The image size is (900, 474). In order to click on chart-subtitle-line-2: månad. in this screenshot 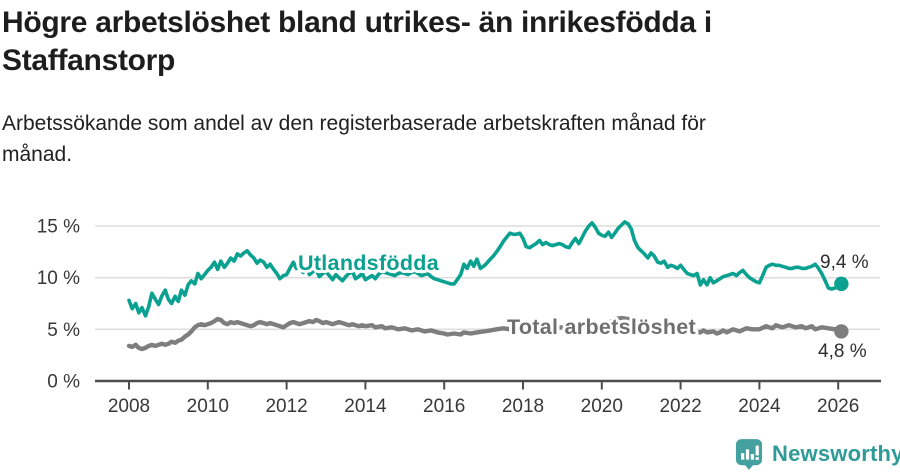, I will do `click(37, 154)`.